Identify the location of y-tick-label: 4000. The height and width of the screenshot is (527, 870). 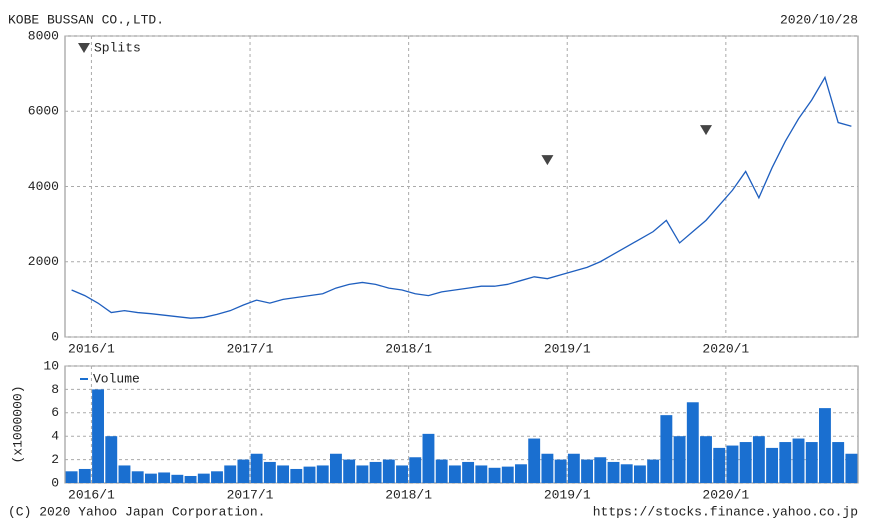
(43, 186).